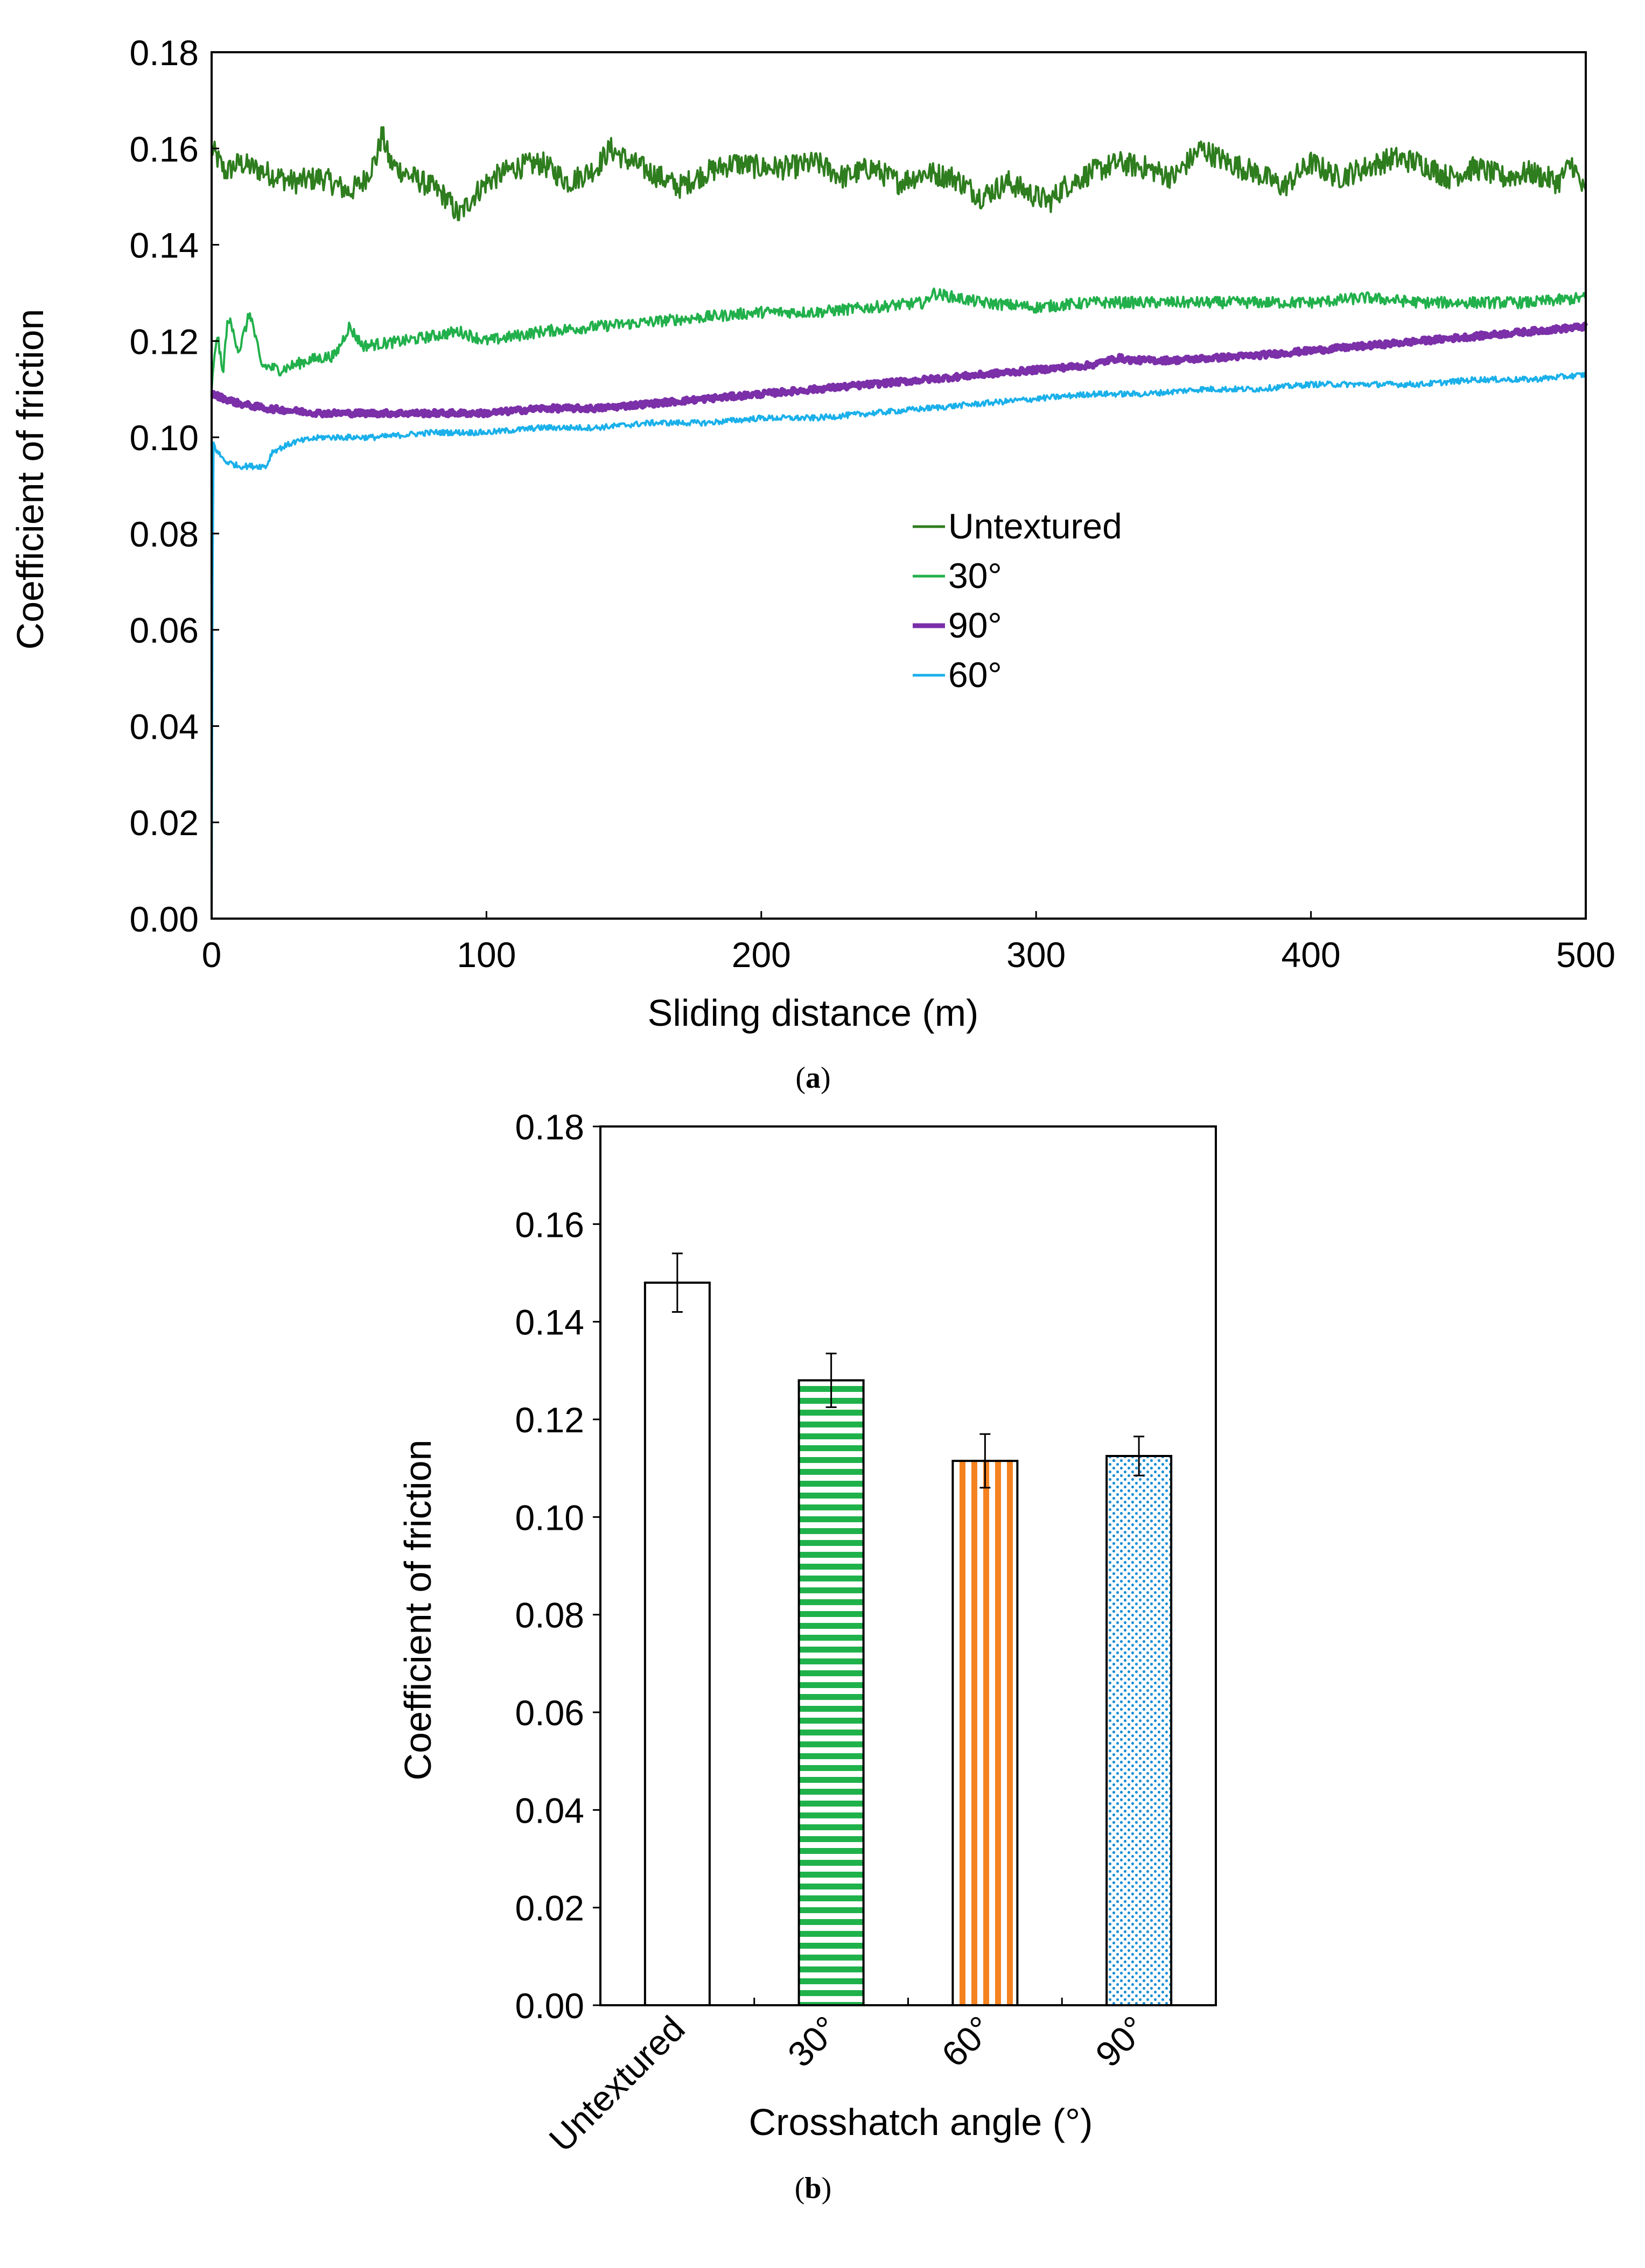 The image size is (1645, 2268). What do you see at coordinates (908, 943) in the screenshot?
I see `x-axis-ticks: 0 100 200 300 400 500` at bounding box center [908, 943].